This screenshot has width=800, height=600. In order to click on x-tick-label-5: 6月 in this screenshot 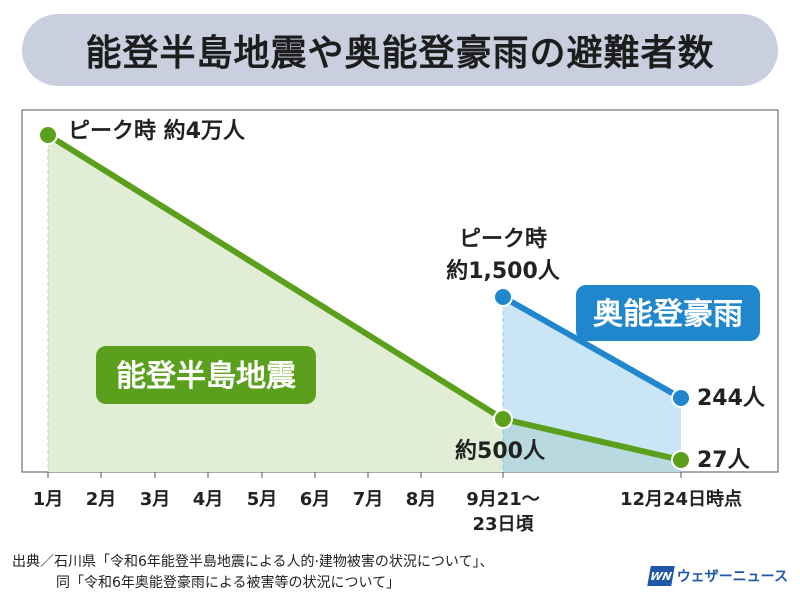, I will do `click(315, 499)`.